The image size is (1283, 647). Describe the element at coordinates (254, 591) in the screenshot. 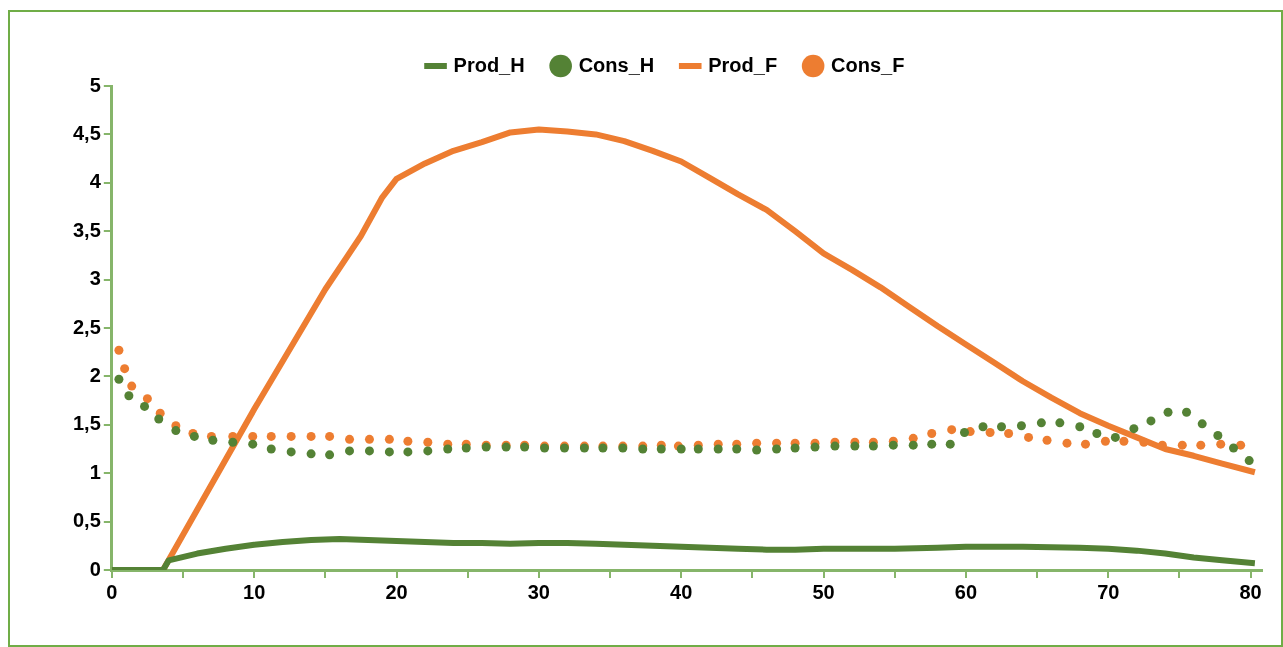

I see `x-tick-label: 10` at that location.